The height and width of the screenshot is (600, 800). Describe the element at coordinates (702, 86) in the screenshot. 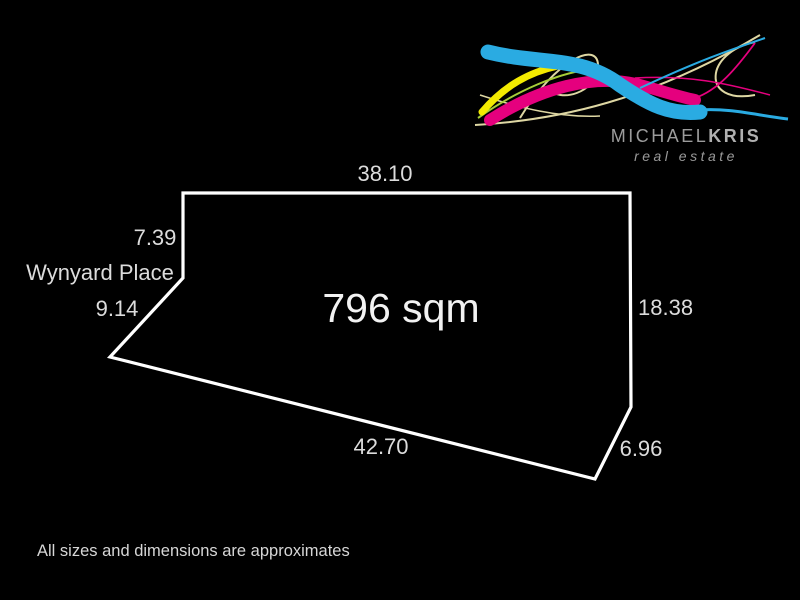

I see `magenta-thin-line` at that location.